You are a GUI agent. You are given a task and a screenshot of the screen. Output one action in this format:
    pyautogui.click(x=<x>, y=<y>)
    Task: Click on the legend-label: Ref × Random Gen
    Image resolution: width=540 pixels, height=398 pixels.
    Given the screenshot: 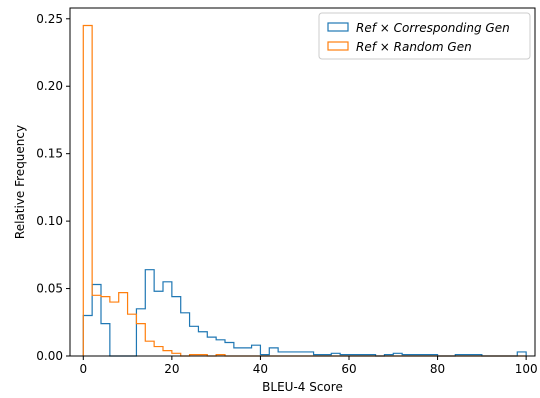 What is the action you would take?
    pyautogui.click(x=414, y=47)
    